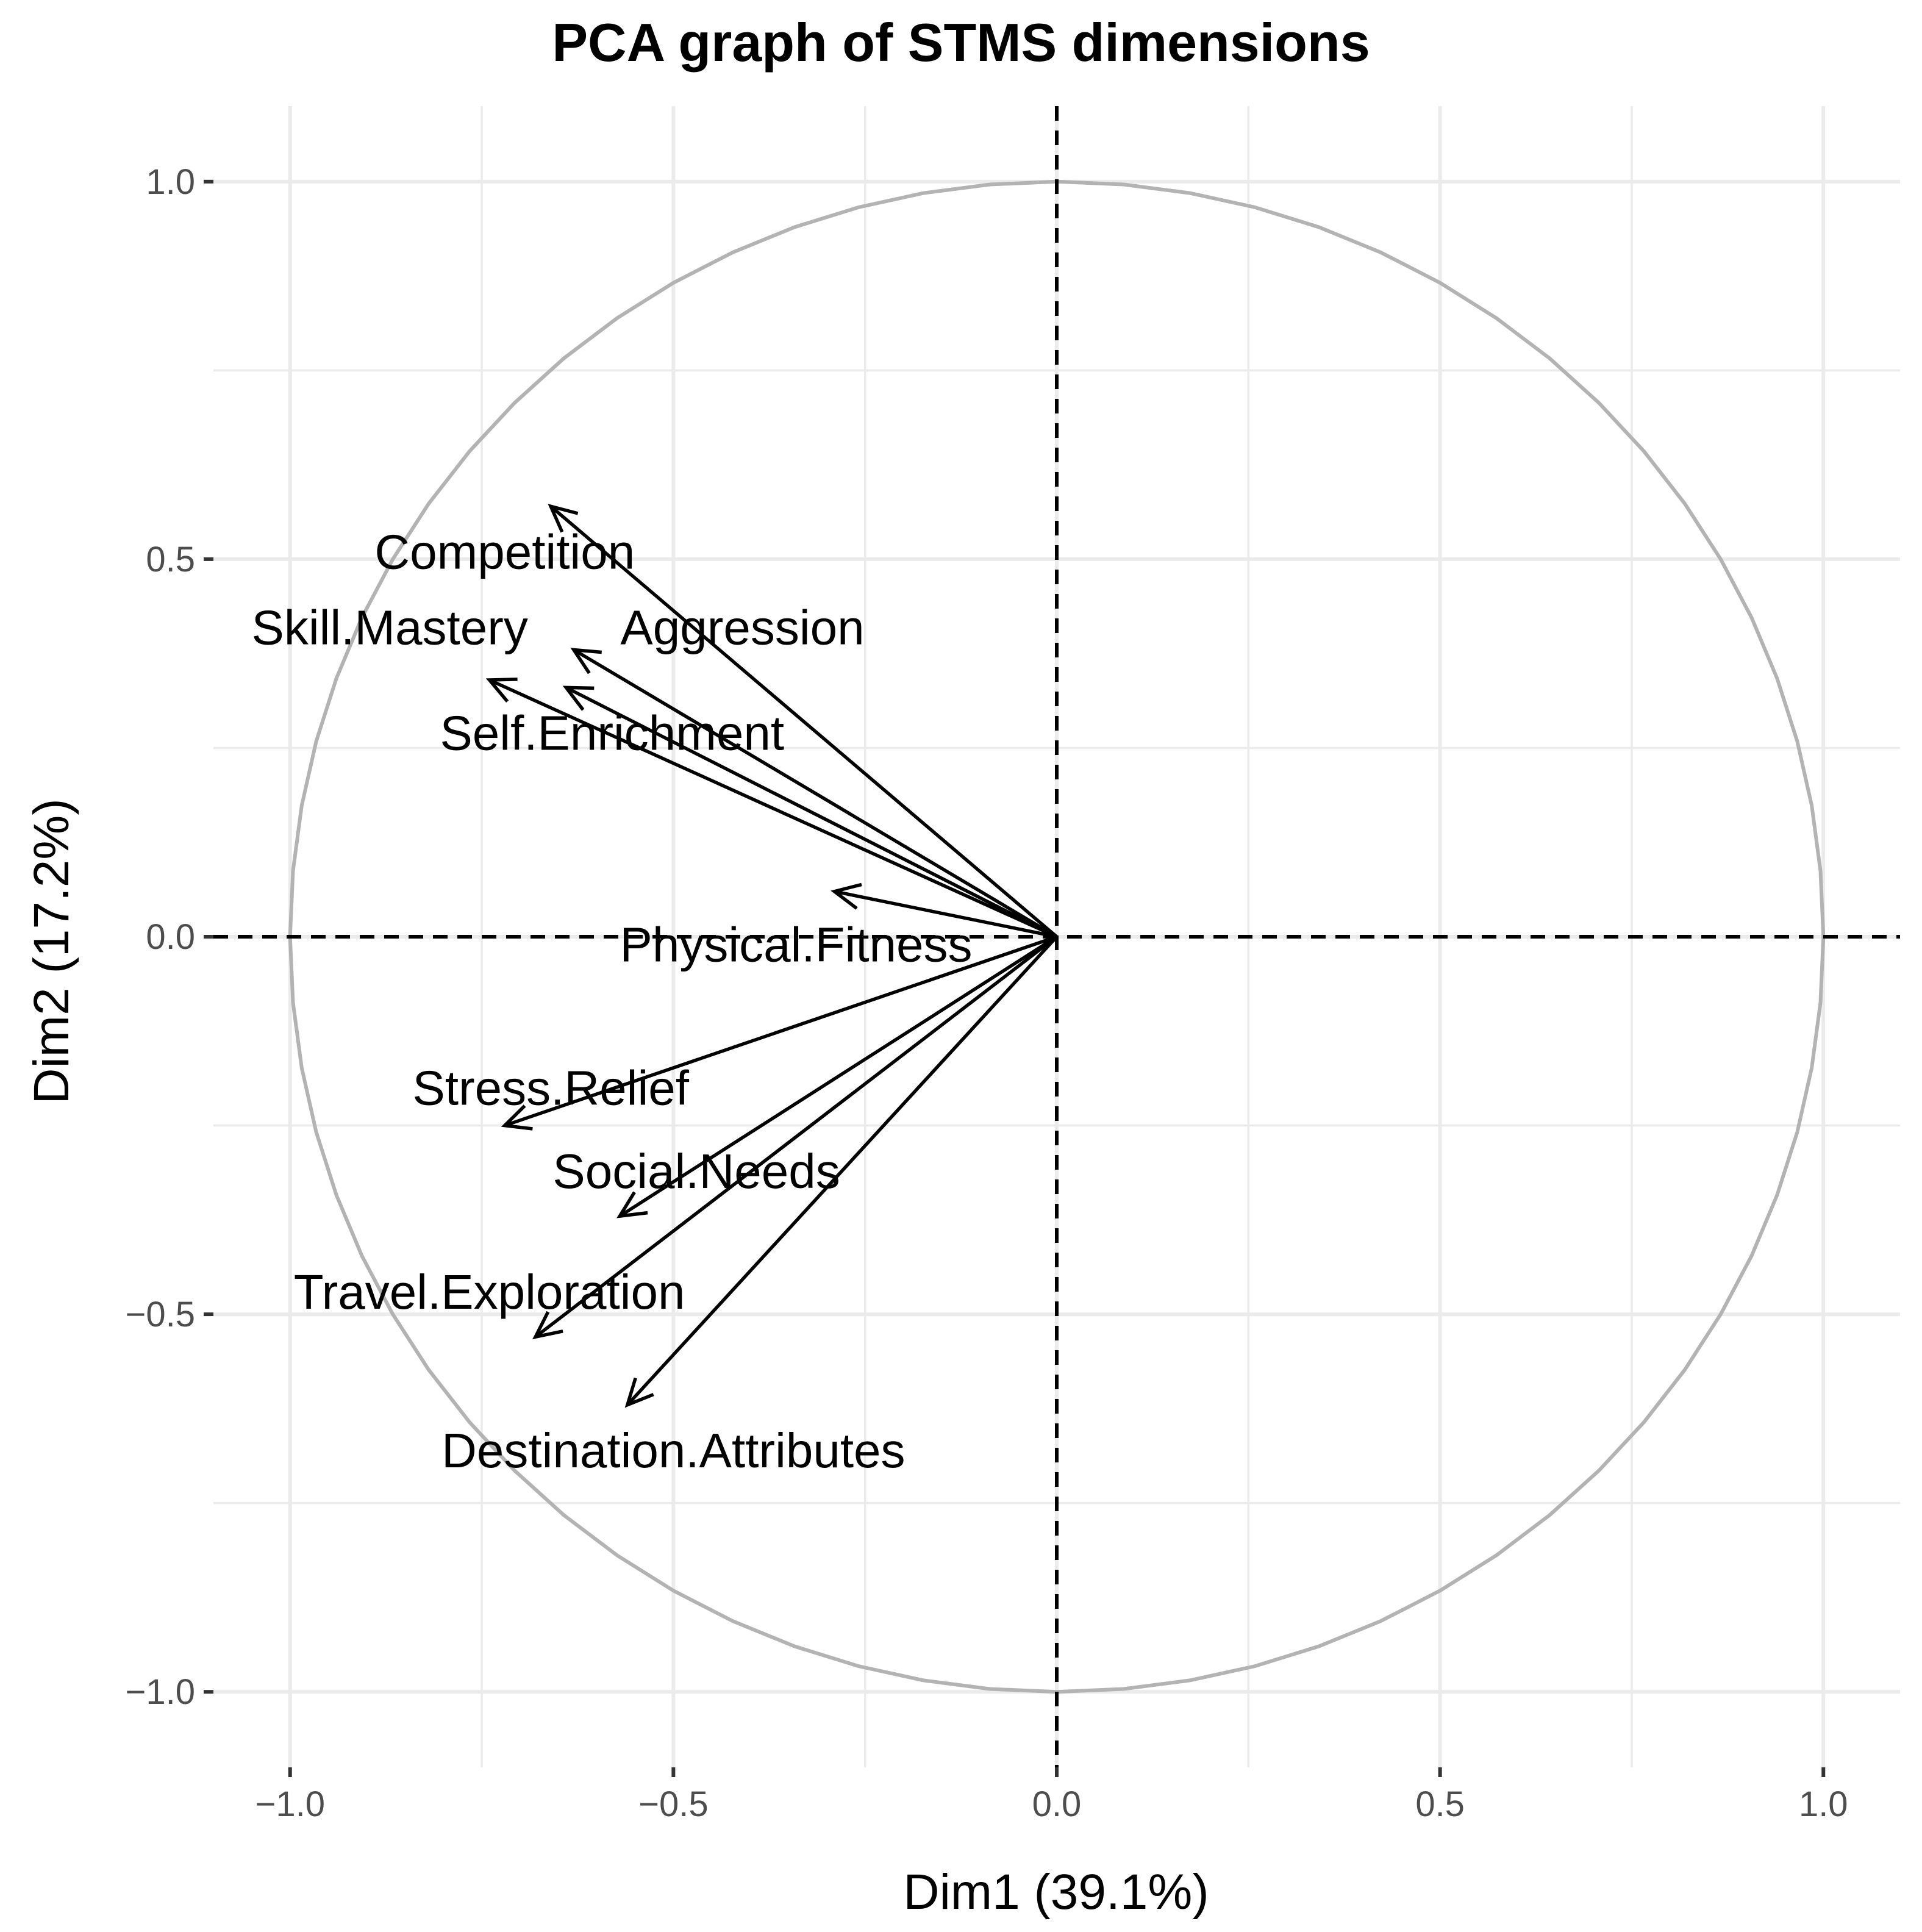 This screenshot has height=1932, width=1922. I want to click on vector-self-enrichment, so click(810, 812).